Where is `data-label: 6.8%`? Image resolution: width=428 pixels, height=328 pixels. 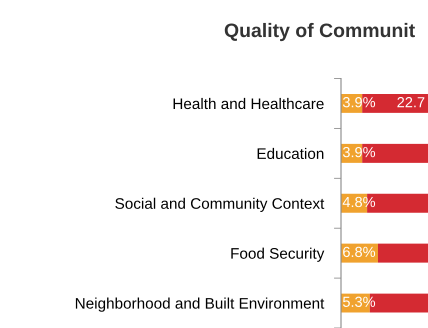 data-label: 6.8% is located at coordinates (359, 252).